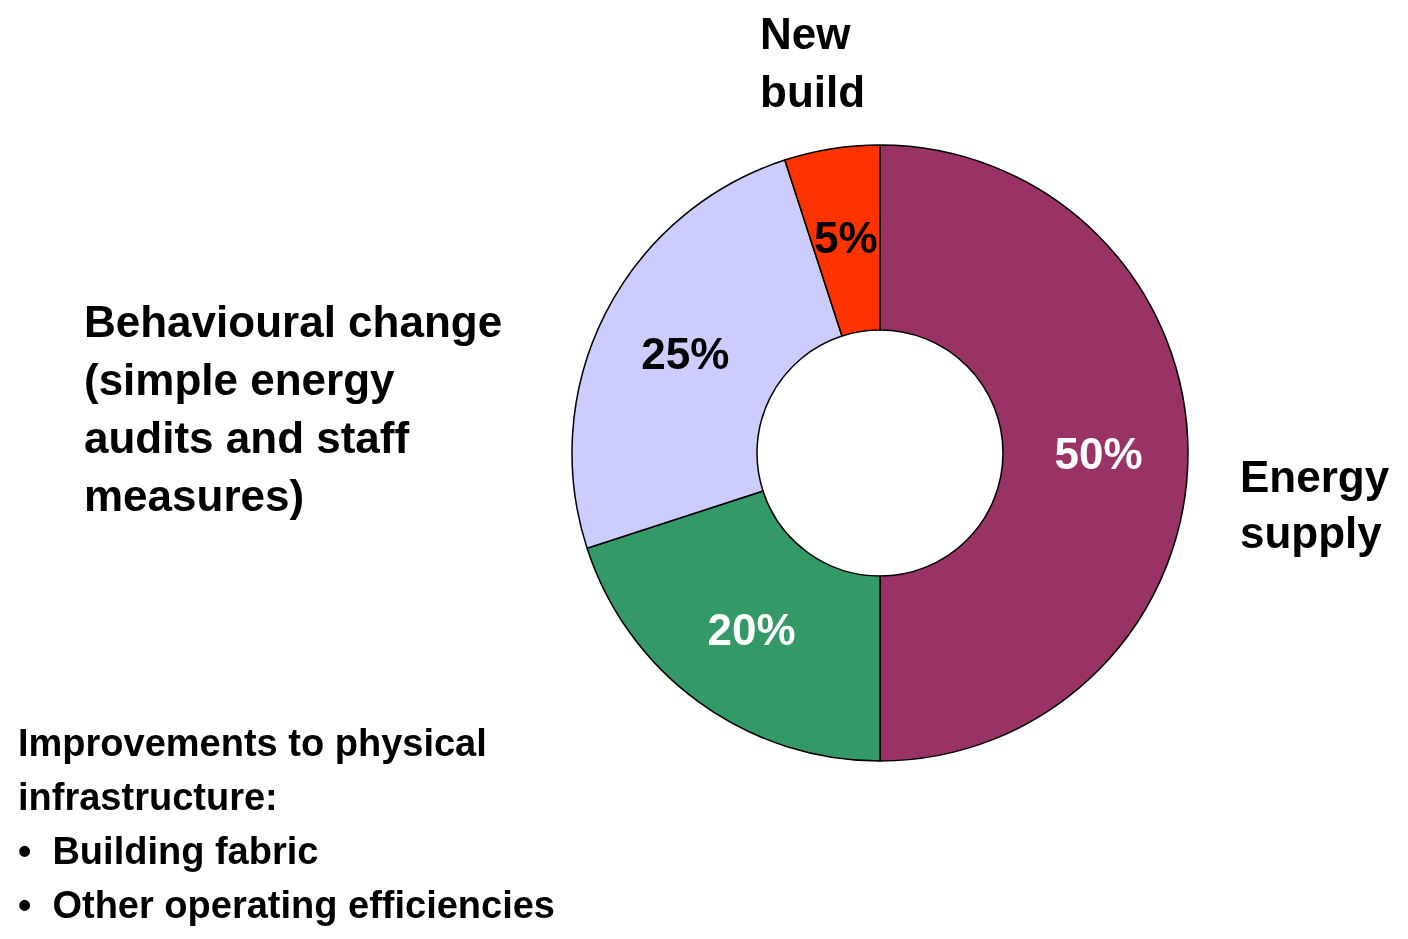 The width and height of the screenshot is (1408, 939). Describe the element at coordinates (846, 237) in the screenshot. I see `data-label: 5%` at that location.